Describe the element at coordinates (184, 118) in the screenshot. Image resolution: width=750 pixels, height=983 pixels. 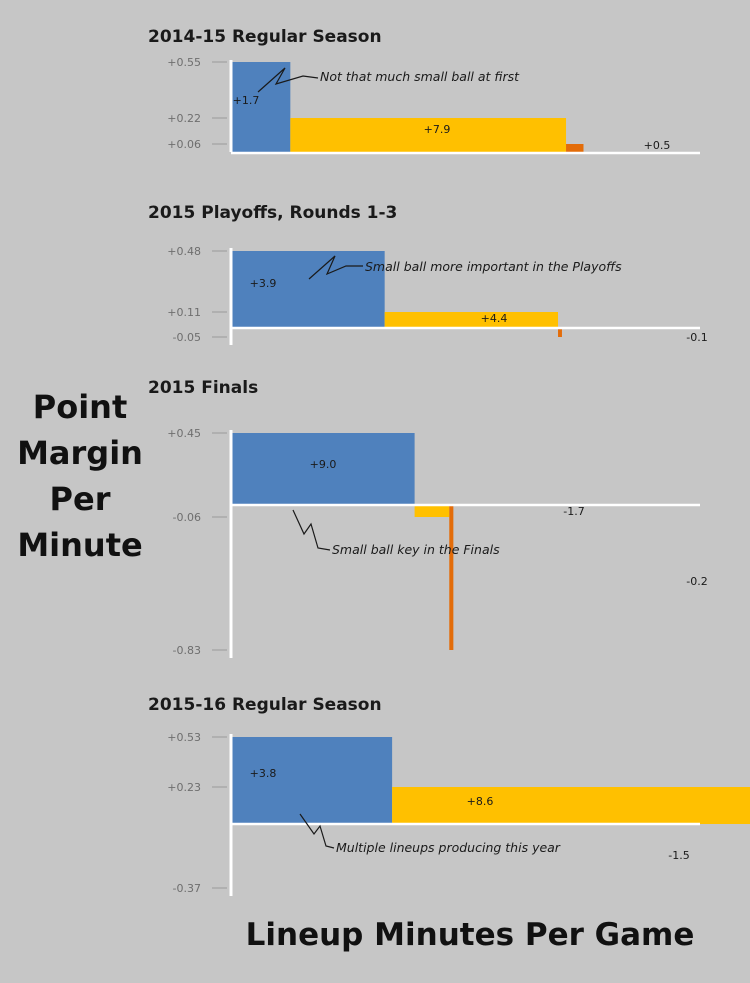
I see `y-tick-label: +0.22` at that location.